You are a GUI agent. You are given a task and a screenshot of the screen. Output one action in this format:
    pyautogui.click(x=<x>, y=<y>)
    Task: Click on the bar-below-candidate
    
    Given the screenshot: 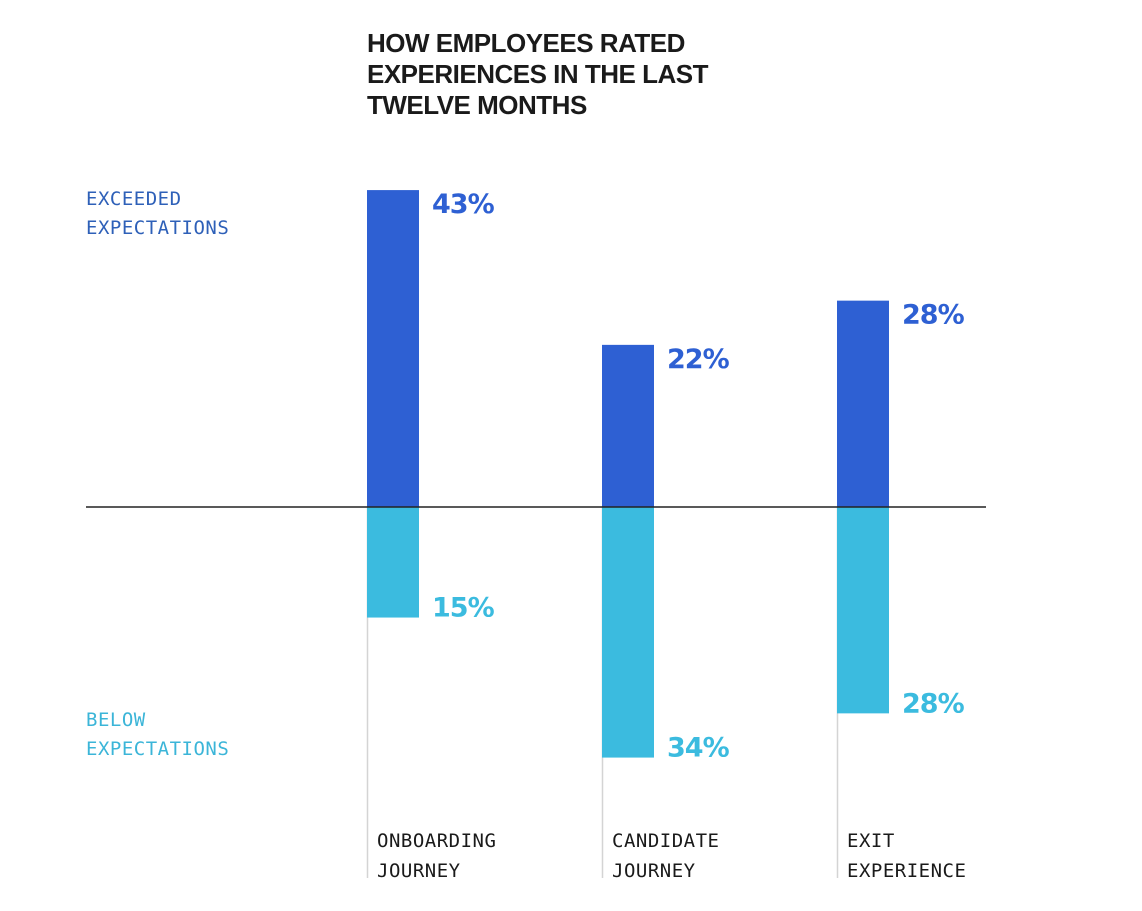 What is the action you would take?
    pyautogui.click(x=628, y=632)
    